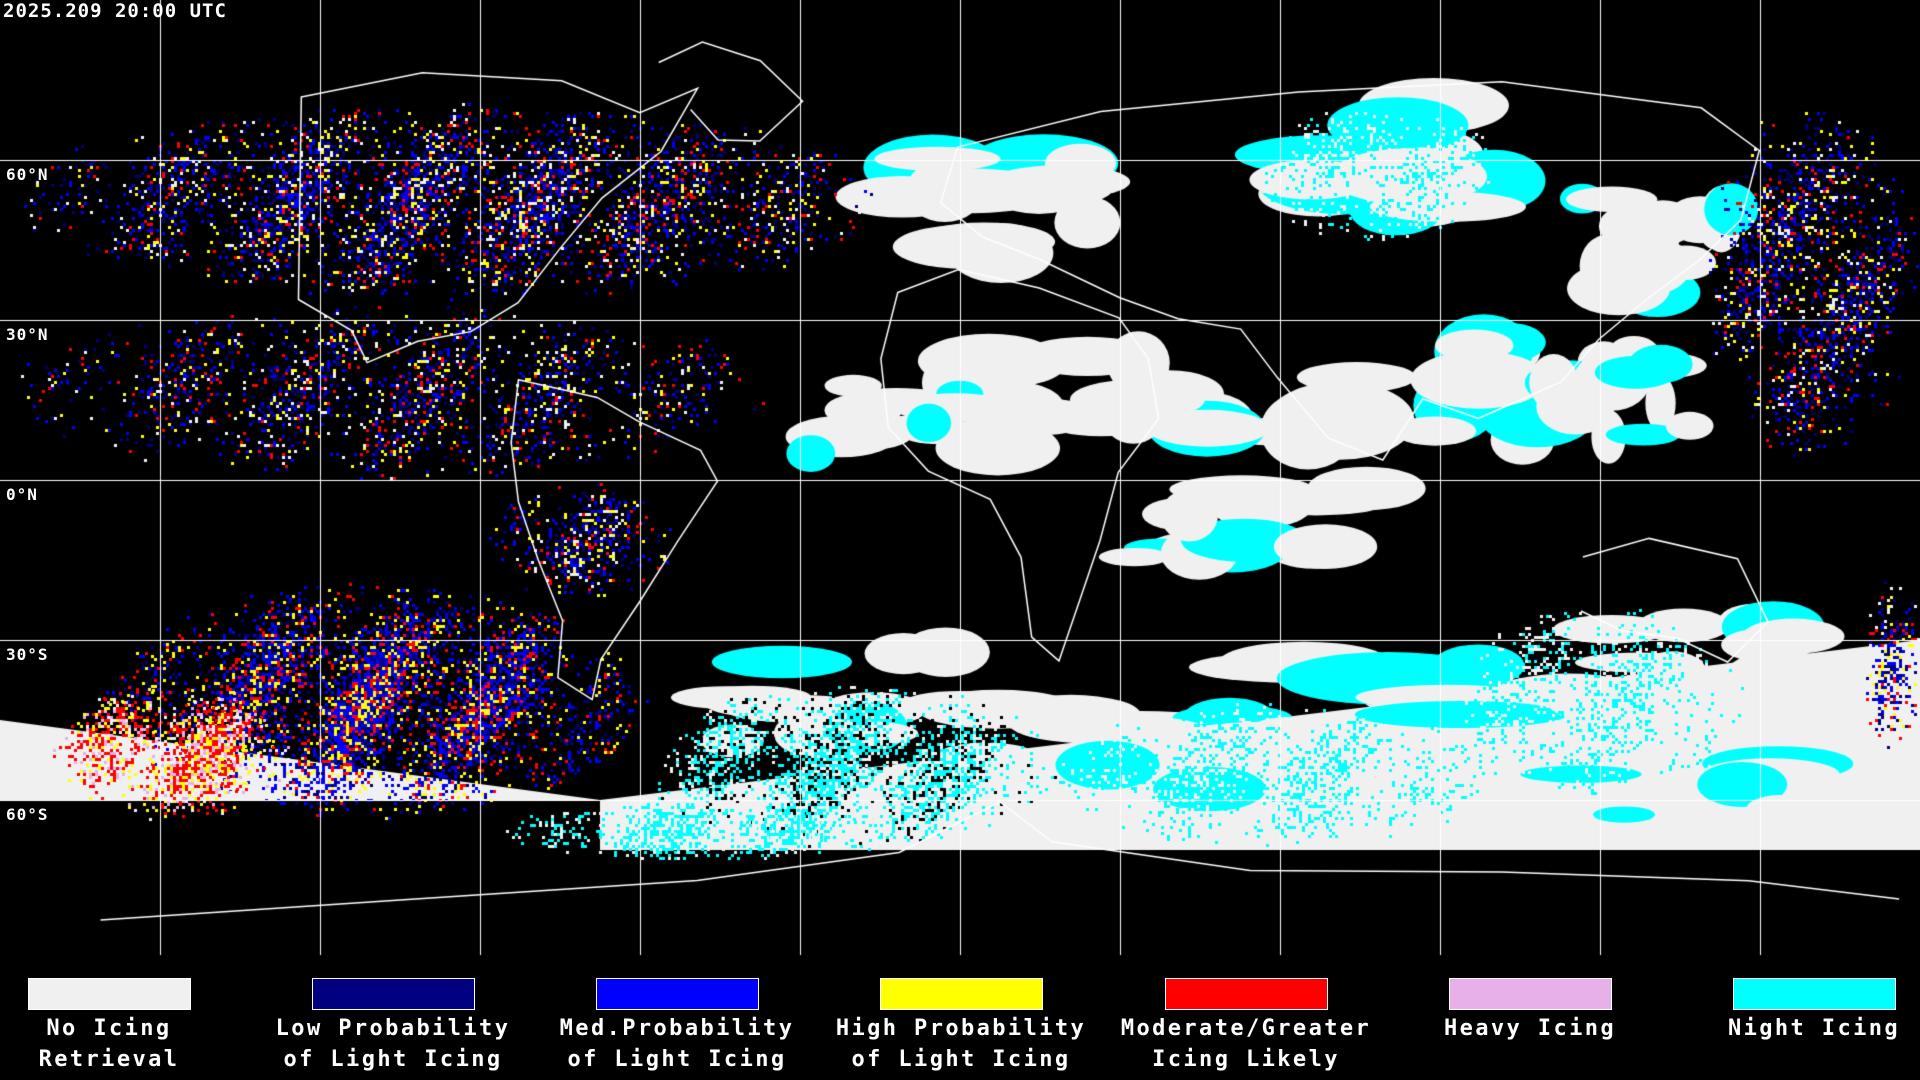 The width and height of the screenshot is (1920, 1080). Describe the element at coordinates (961, 1028) in the screenshot. I see `legend-label: High Probability` at that location.